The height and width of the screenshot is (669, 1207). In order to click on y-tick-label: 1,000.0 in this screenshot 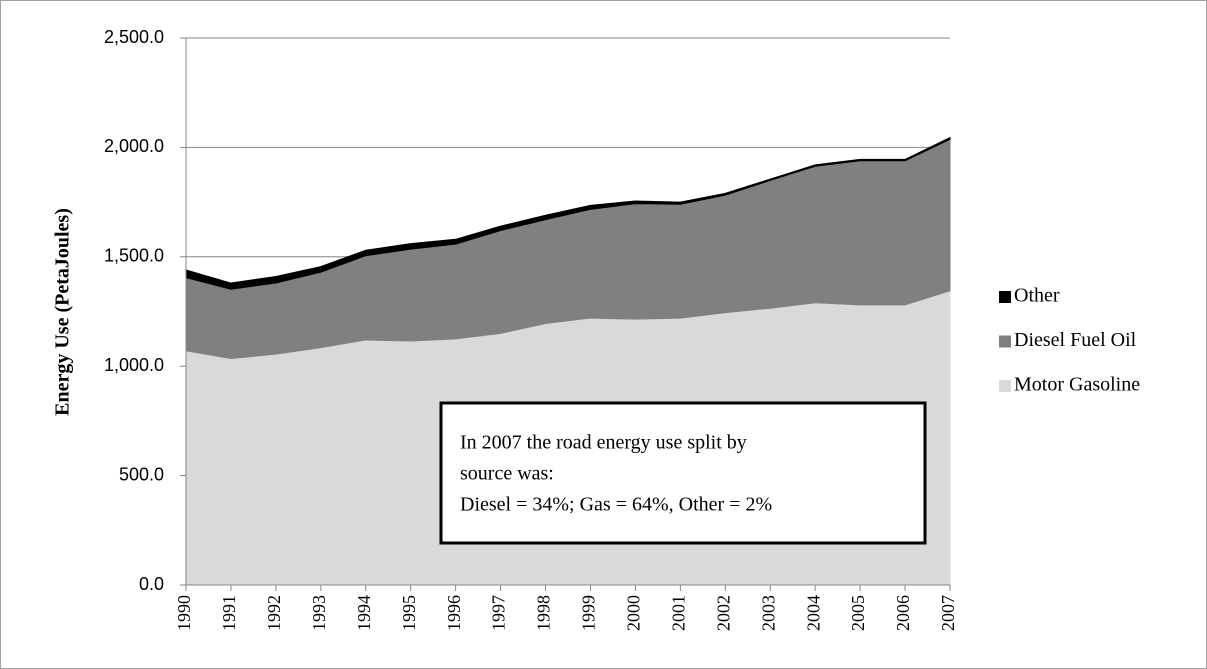, I will do `click(134, 365)`.